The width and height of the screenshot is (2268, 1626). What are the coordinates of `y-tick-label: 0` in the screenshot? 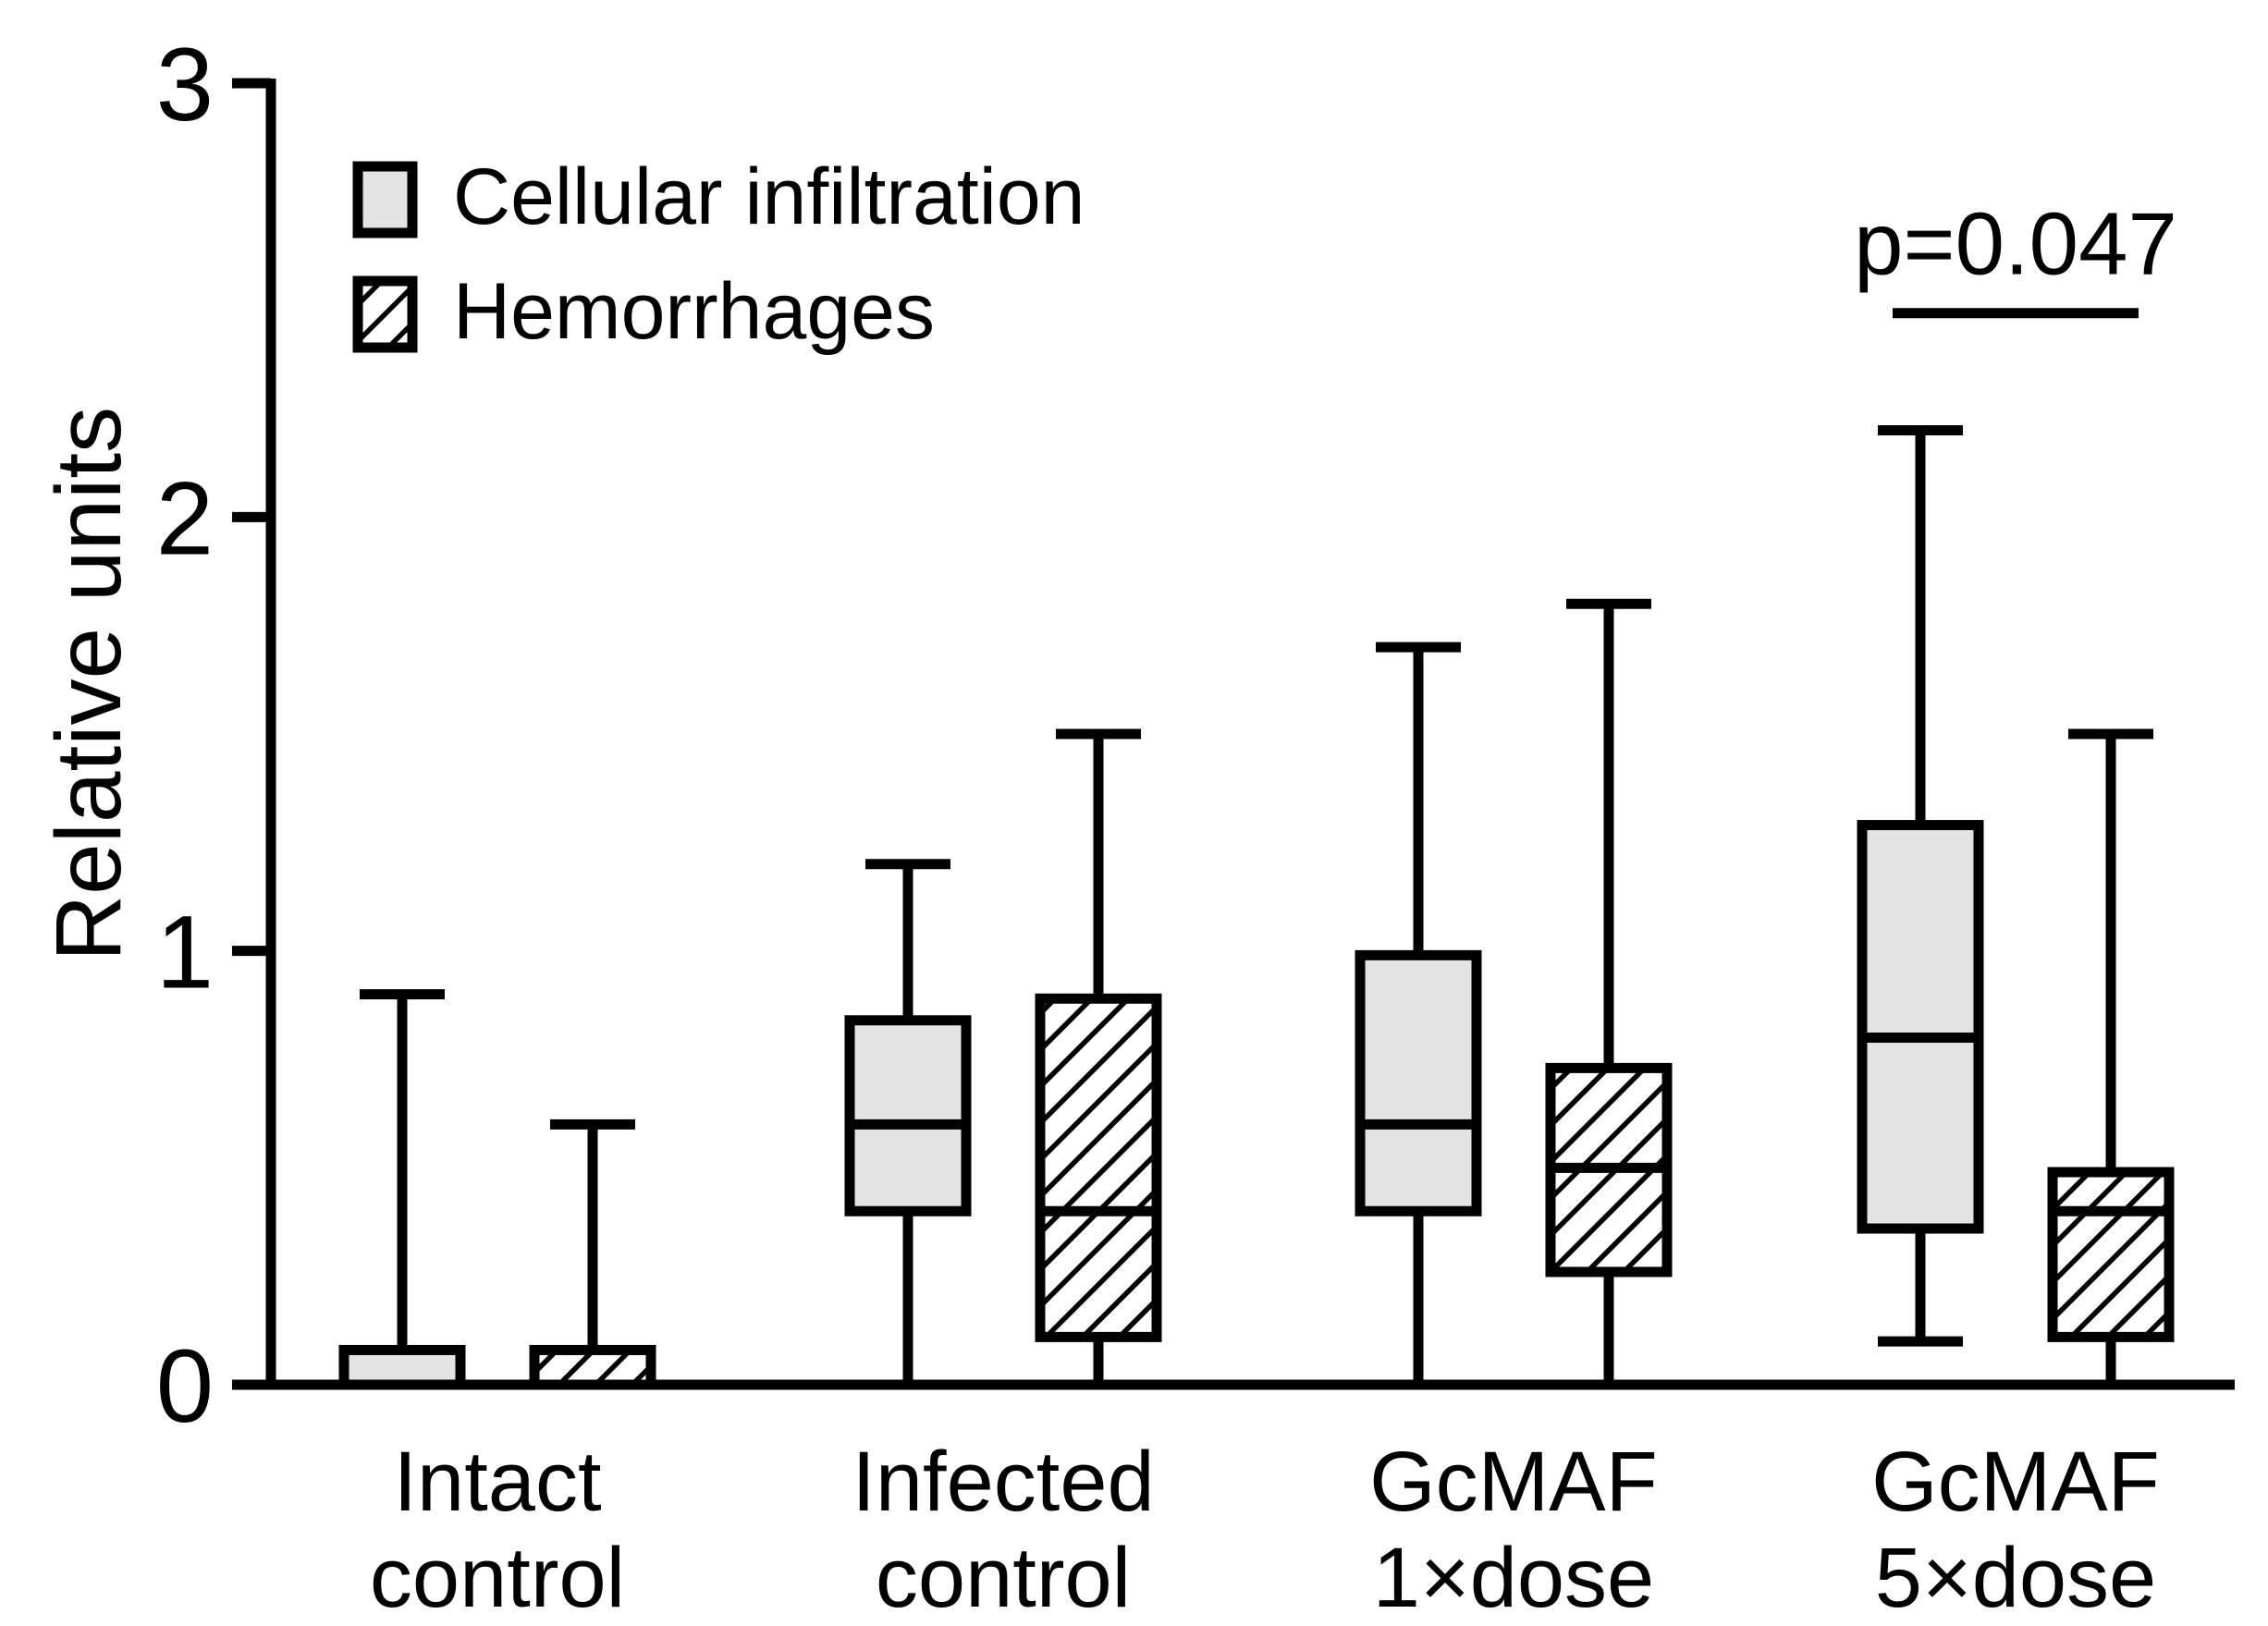 It's located at (185, 1386).